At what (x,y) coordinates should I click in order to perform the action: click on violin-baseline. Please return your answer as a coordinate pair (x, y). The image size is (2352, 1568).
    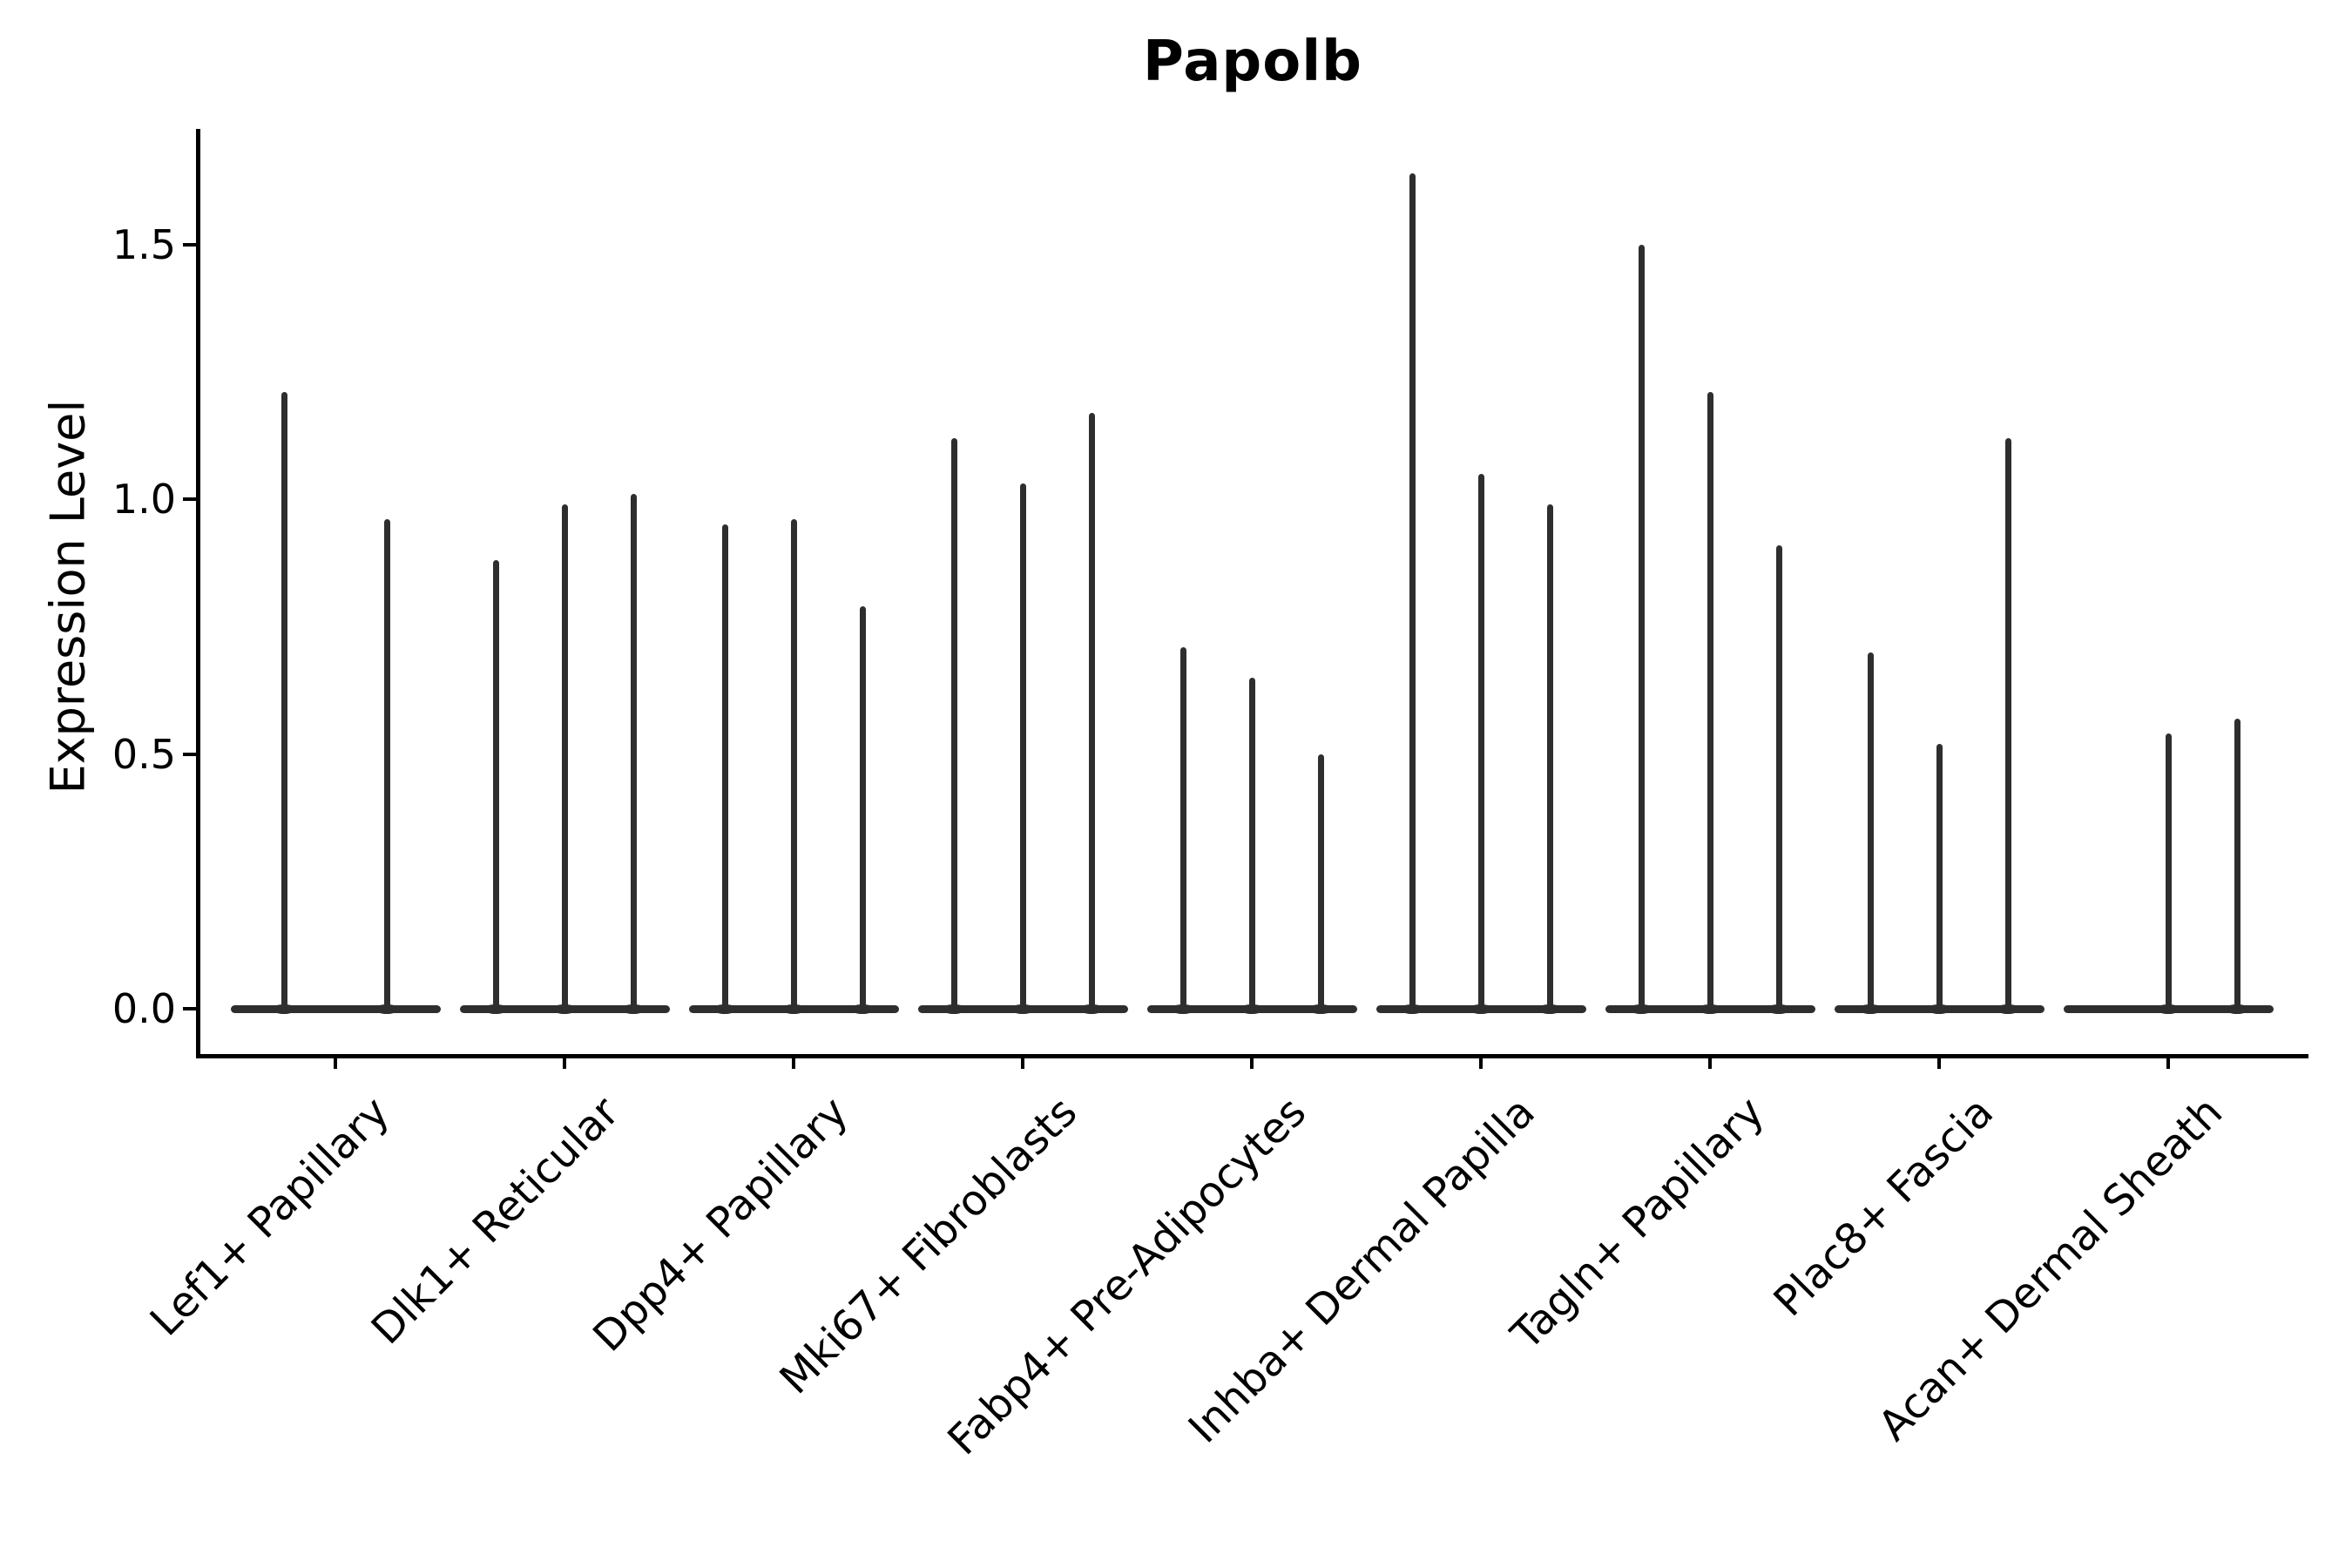
    Looking at the image, I should click on (335, 1008).